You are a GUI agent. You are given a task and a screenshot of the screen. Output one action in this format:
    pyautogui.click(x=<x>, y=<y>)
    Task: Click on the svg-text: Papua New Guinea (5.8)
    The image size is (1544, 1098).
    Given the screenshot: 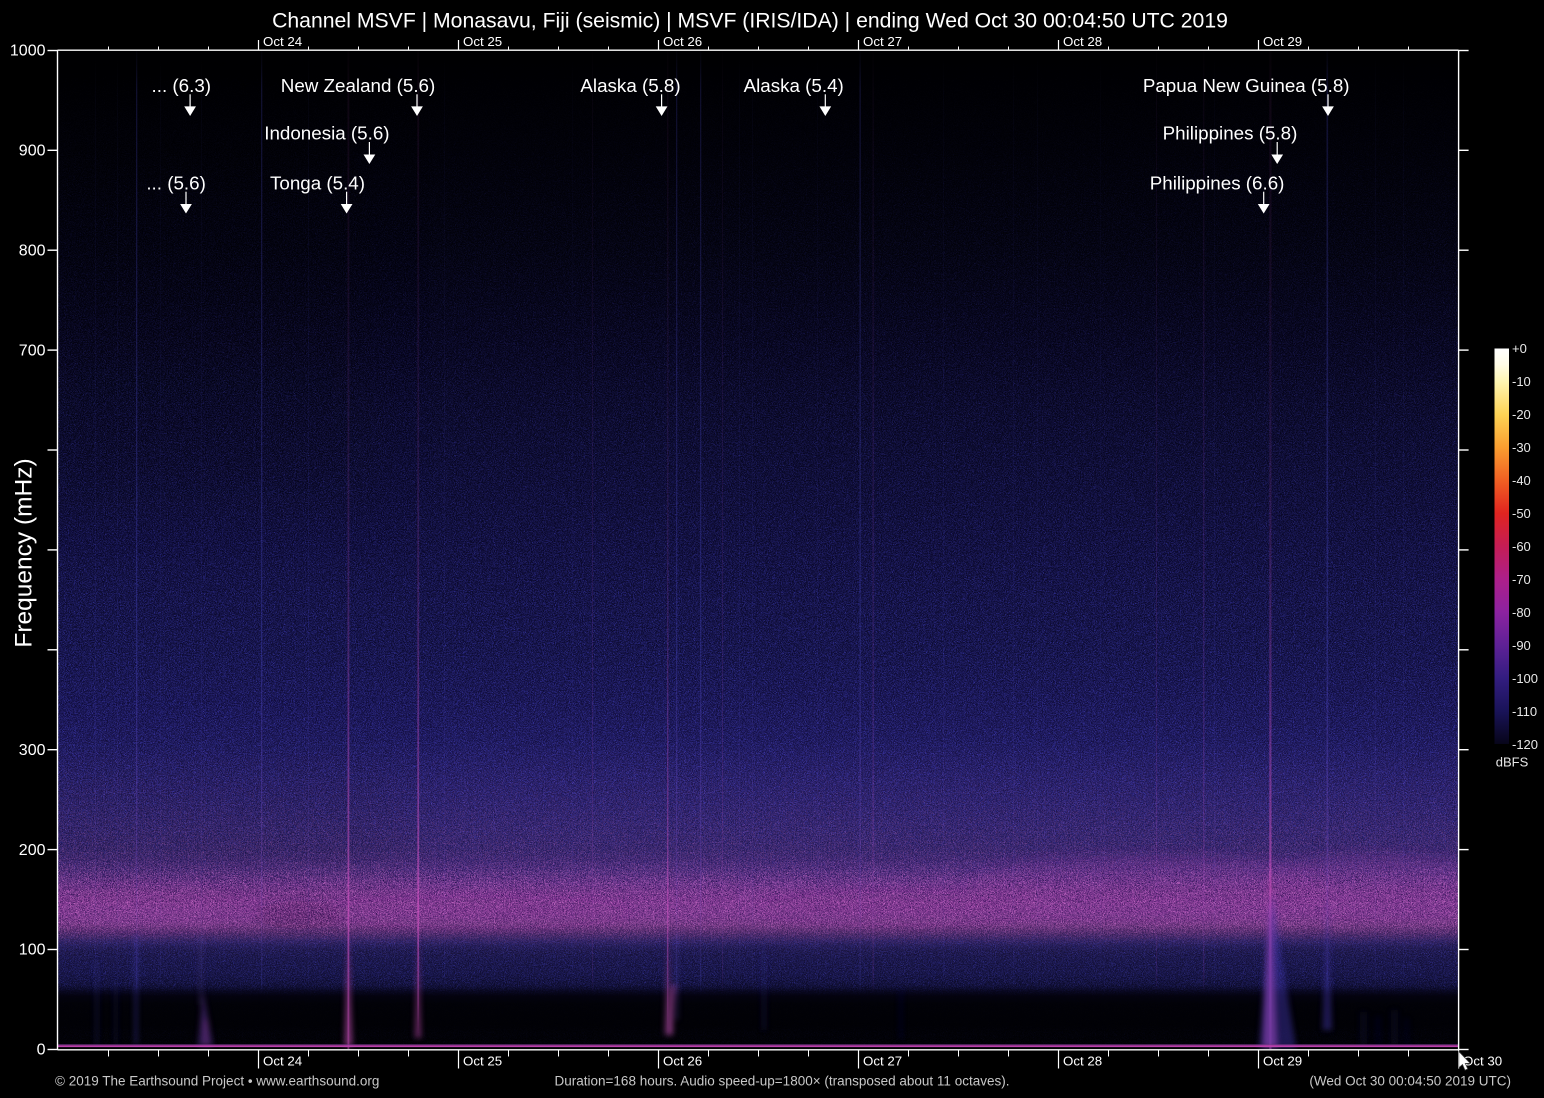 What is the action you would take?
    pyautogui.click(x=1246, y=85)
    